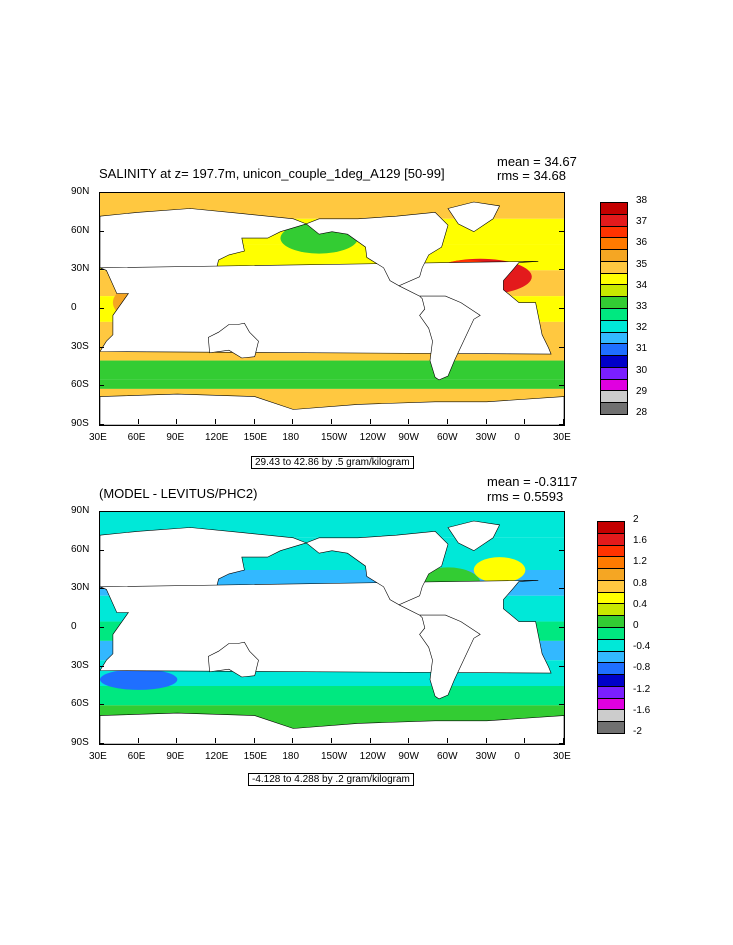  I want to click on colorbar-label: 2, so click(636, 519).